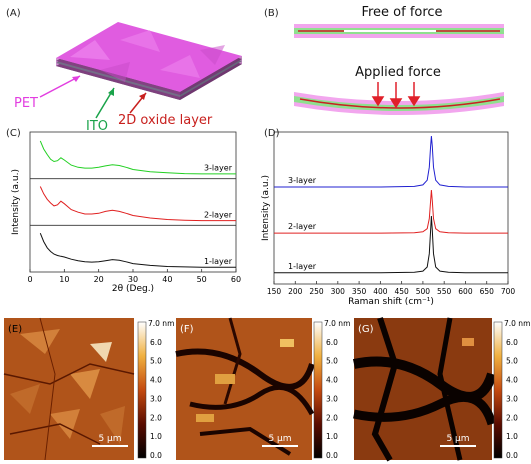 This screenshot has width=531, height=464. I want to click on xrd-xtick-label: 40, so click(167, 279).